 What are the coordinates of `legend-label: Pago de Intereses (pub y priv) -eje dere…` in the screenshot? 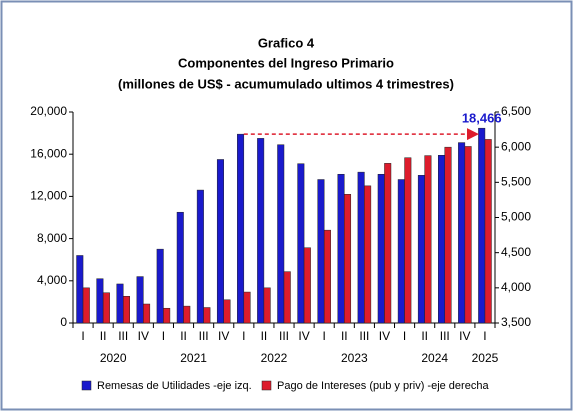 It's located at (383, 386).